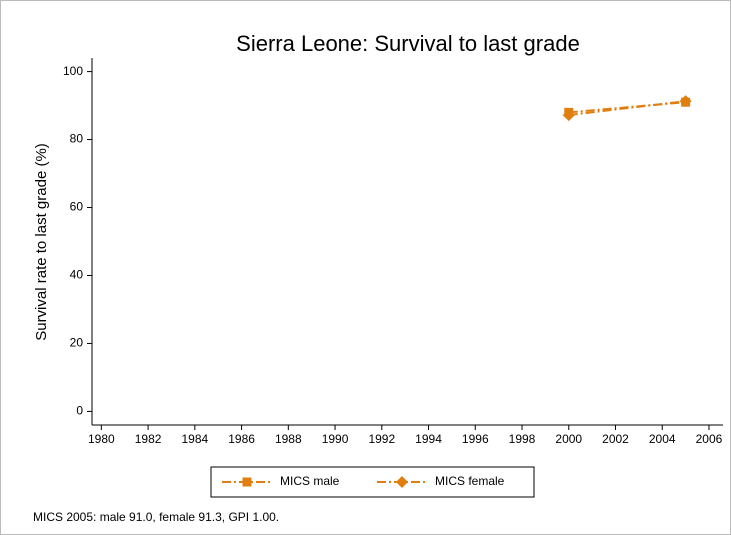 This screenshot has width=731, height=535. I want to click on x-tick-label: 2000, so click(568, 439).